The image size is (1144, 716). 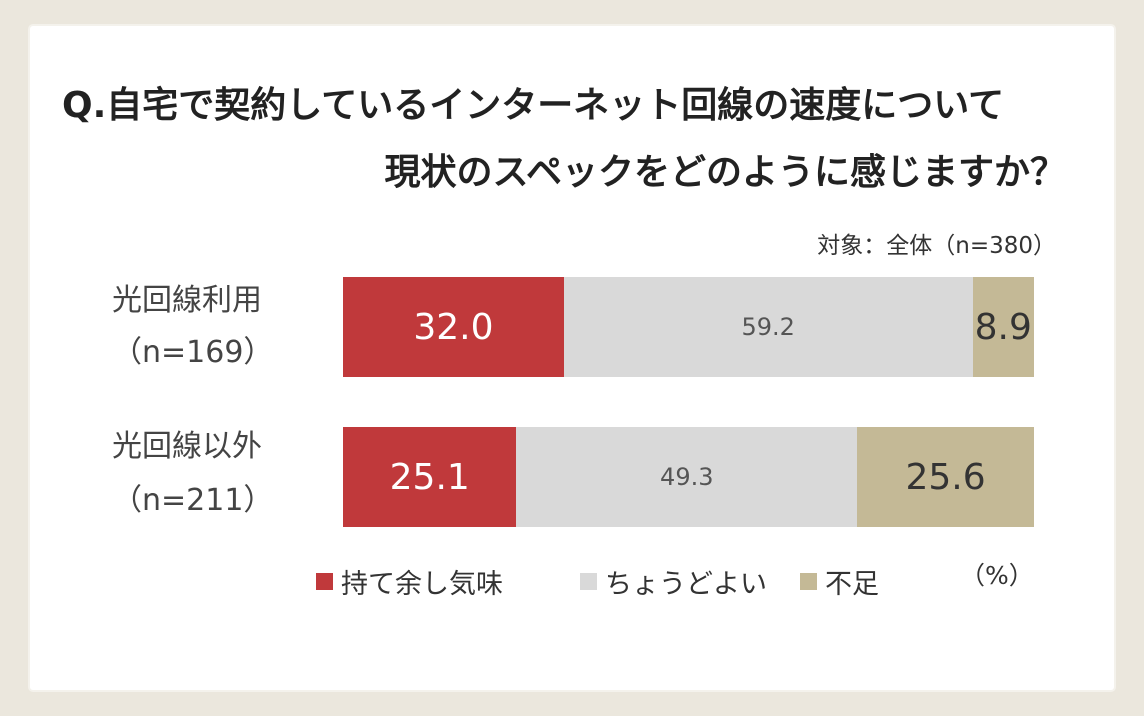 I want to click on stacked-bar-fiber: 32.0 59.2 8.9, so click(x=688, y=327).